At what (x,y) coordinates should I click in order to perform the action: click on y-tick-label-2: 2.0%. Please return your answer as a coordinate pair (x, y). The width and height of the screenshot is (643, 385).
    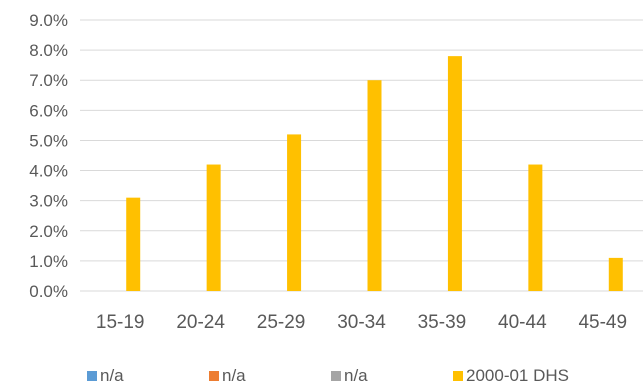
    Looking at the image, I should click on (48, 231).